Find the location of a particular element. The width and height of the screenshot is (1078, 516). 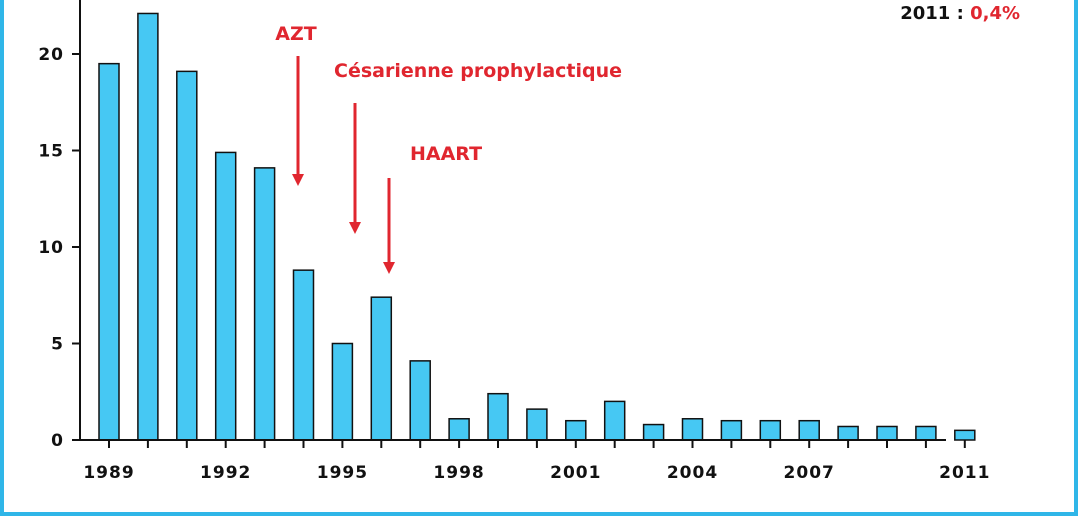

x-tick-label-2007: 2007 is located at coordinates (809, 473).